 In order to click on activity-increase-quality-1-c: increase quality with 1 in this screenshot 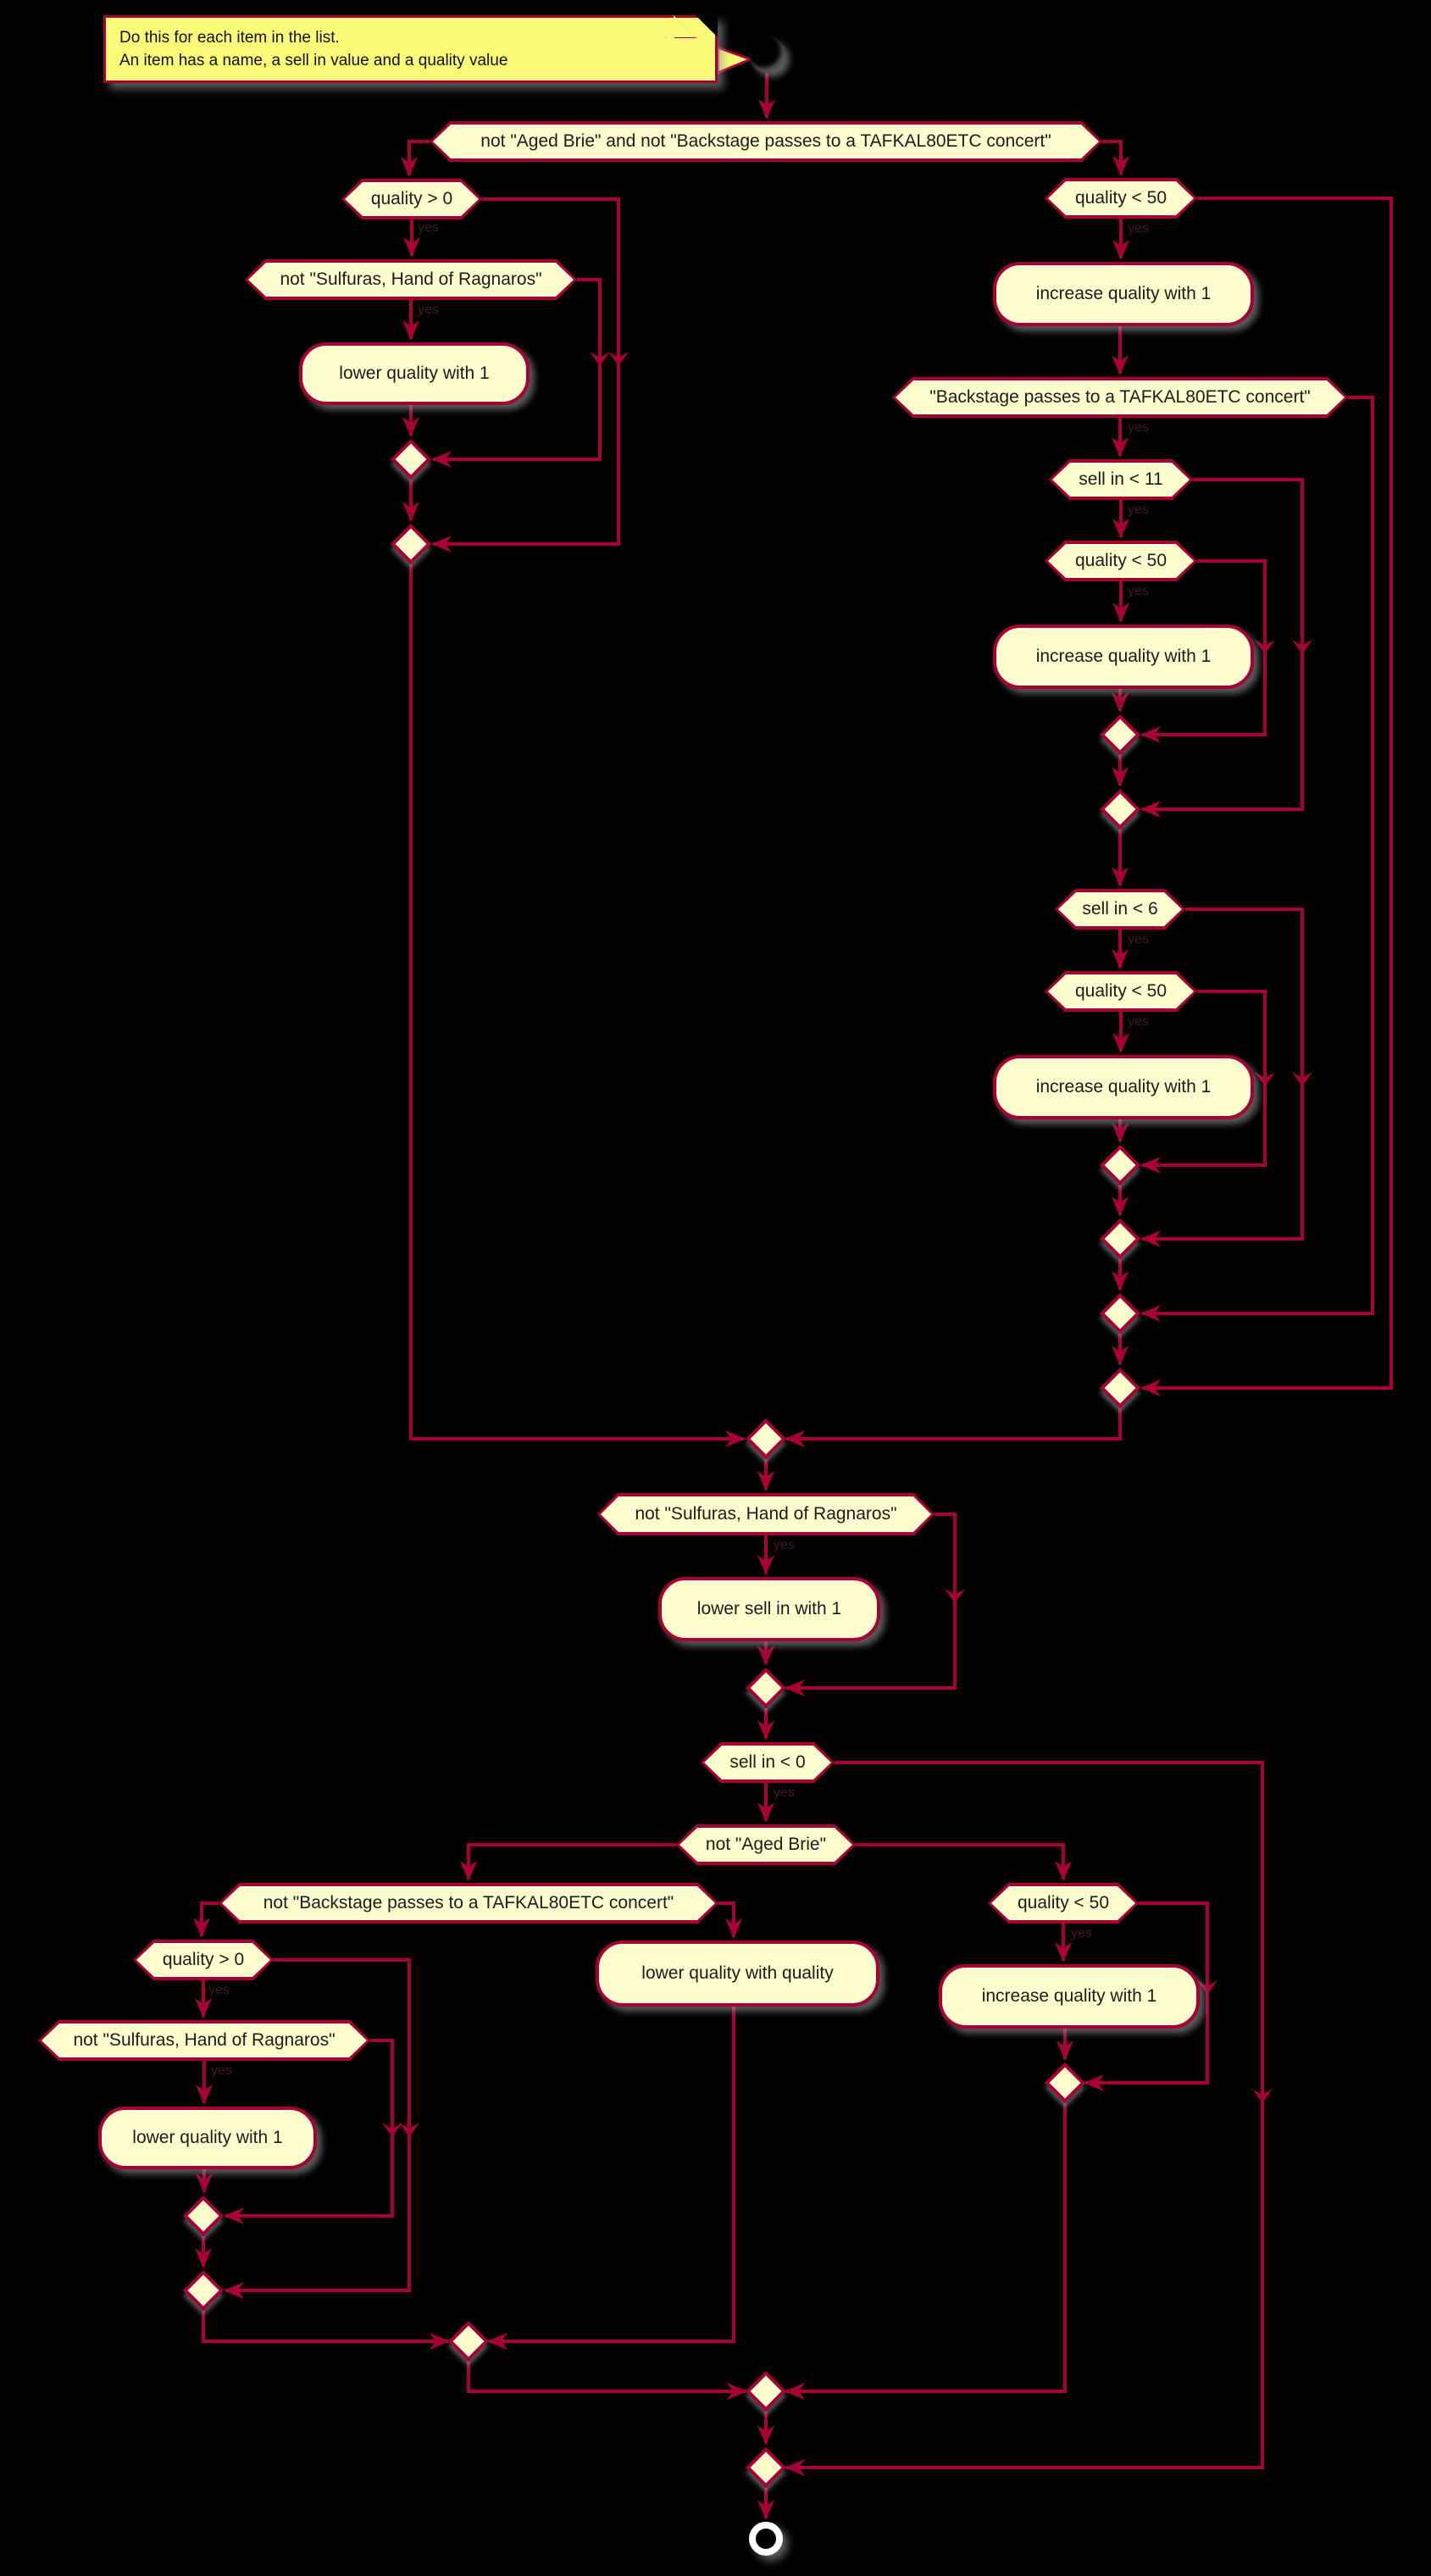, I will do `click(1123, 1087)`.